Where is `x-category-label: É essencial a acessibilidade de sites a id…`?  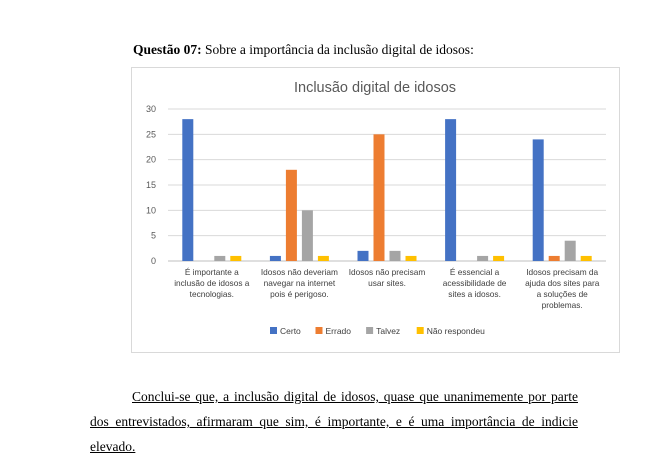
x-category-label: É essencial a acessibilidade de sites a id… is located at coordinates (475, 283).